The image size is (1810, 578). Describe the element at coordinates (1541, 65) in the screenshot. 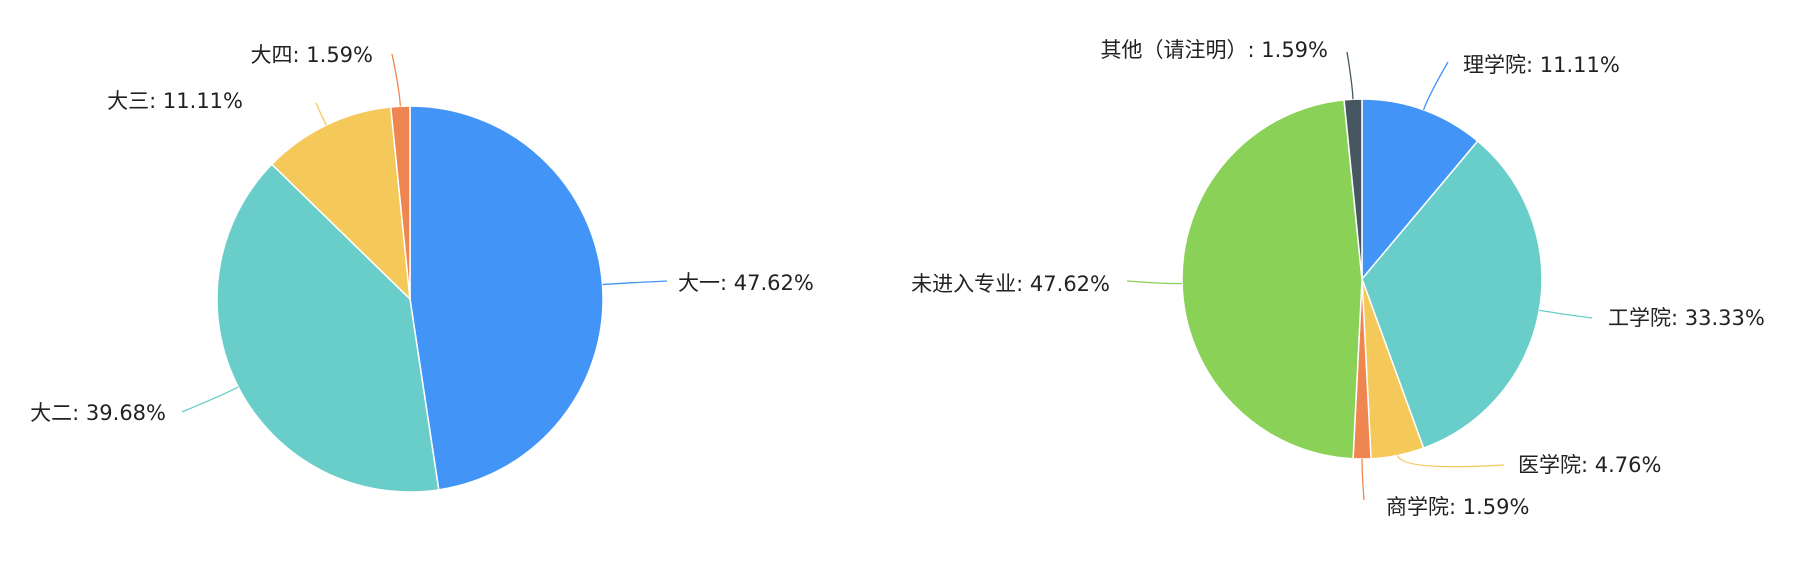

I see `slice-label-item-0: 理学院: 11.11%` at that location.